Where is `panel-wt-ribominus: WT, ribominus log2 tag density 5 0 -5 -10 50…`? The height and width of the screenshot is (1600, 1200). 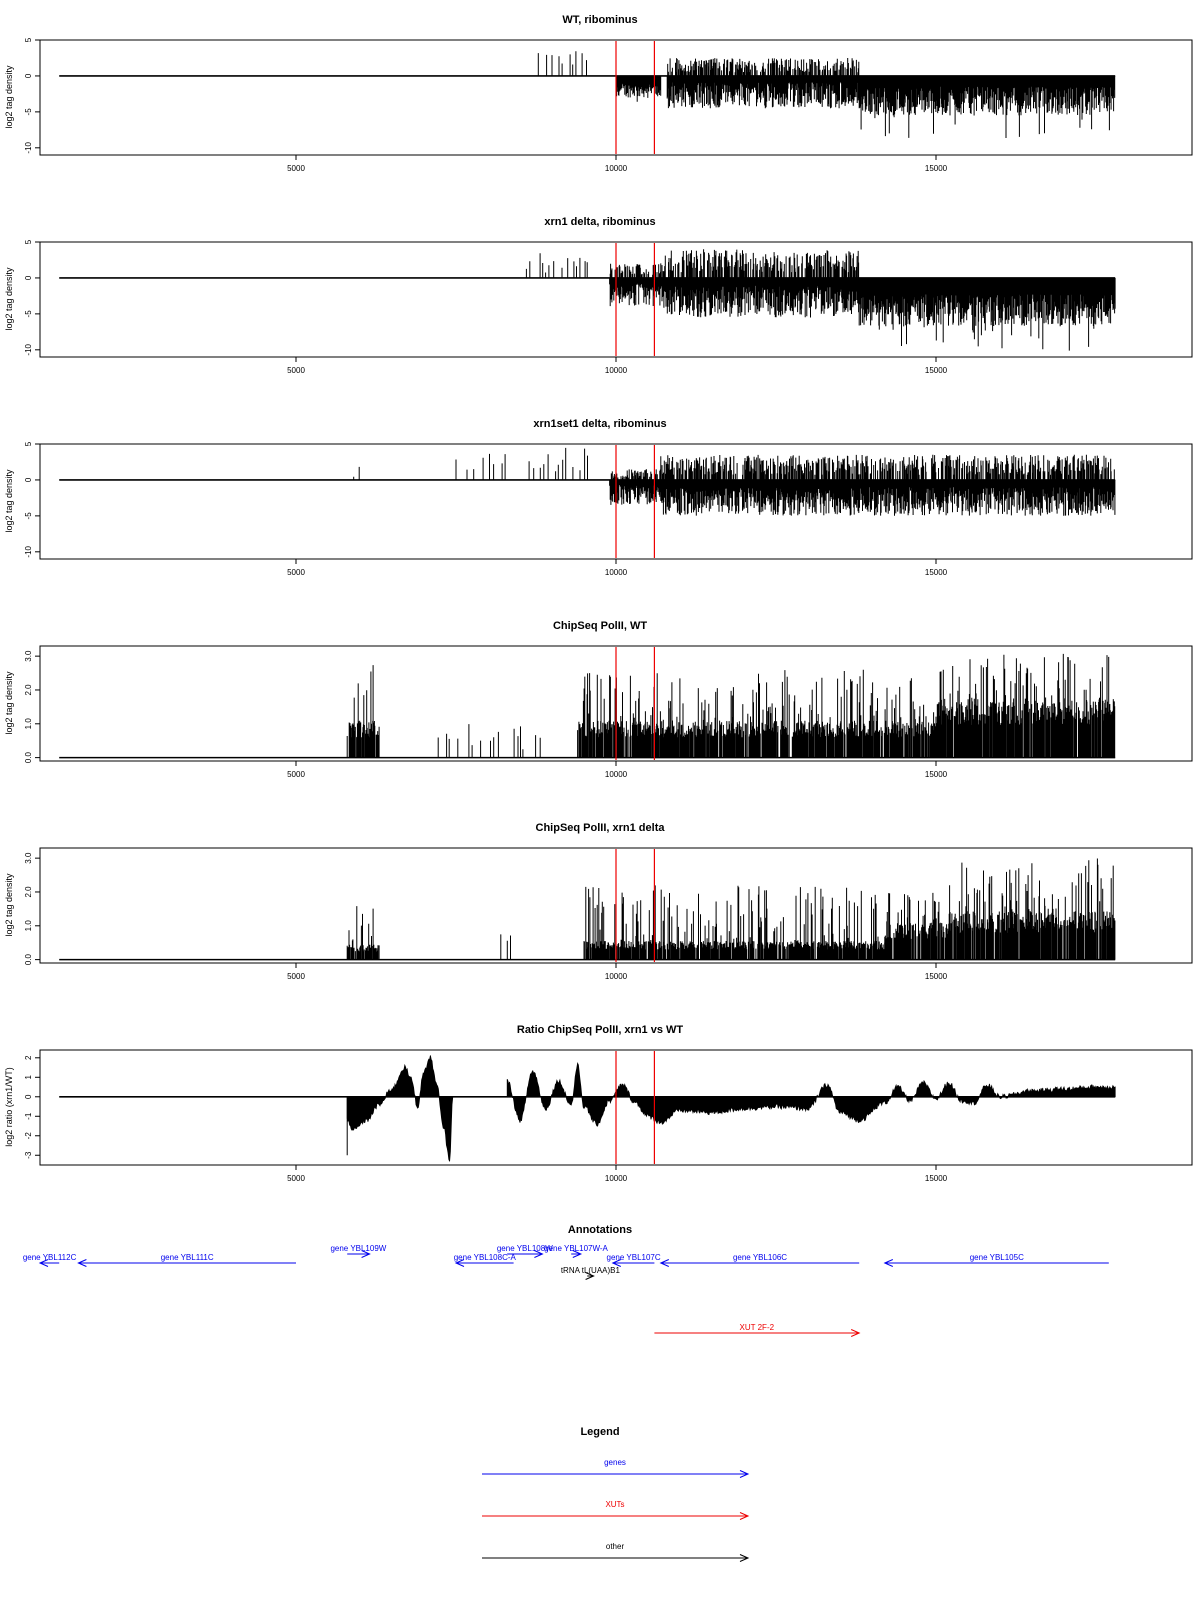 panel-wt-ribominus: WT, ribominus log2 tag density 5 0 -5 -10 50… is located at coordinates (598, 93).